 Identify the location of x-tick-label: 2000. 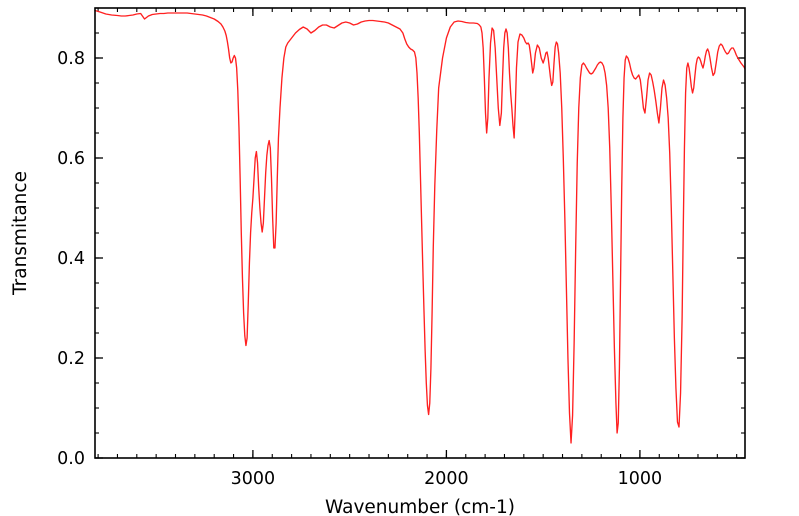
(446, 479).